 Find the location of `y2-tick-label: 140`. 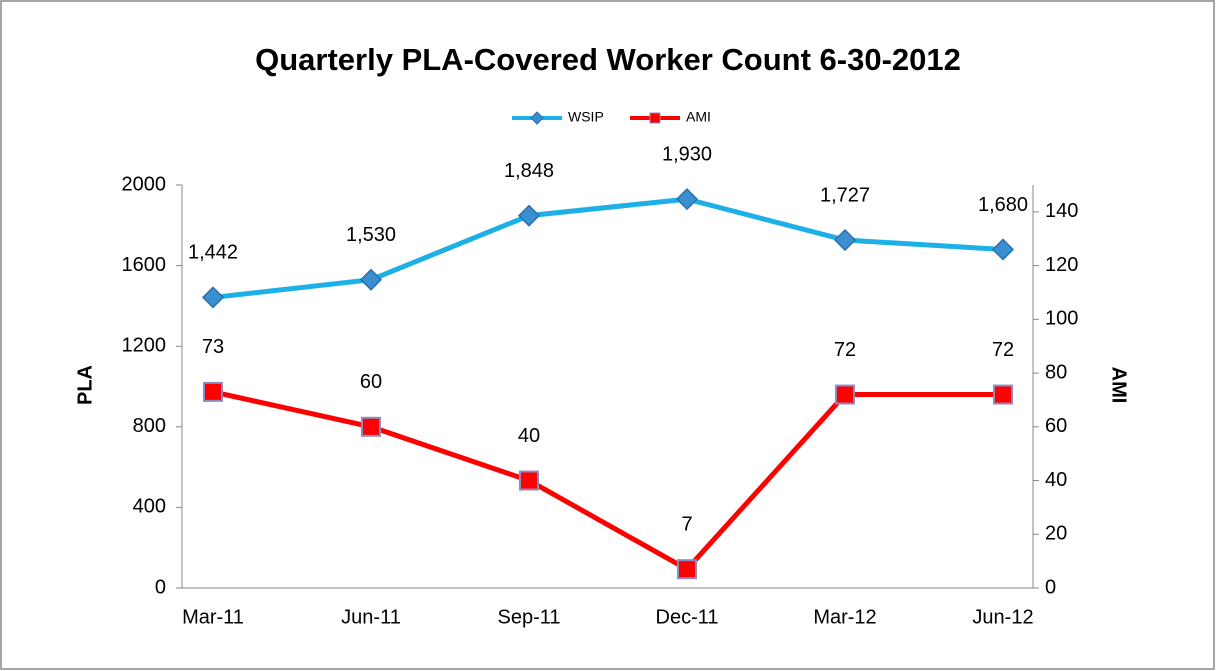

y2-tick-label: 140 is located at coordinates (1061, 211).